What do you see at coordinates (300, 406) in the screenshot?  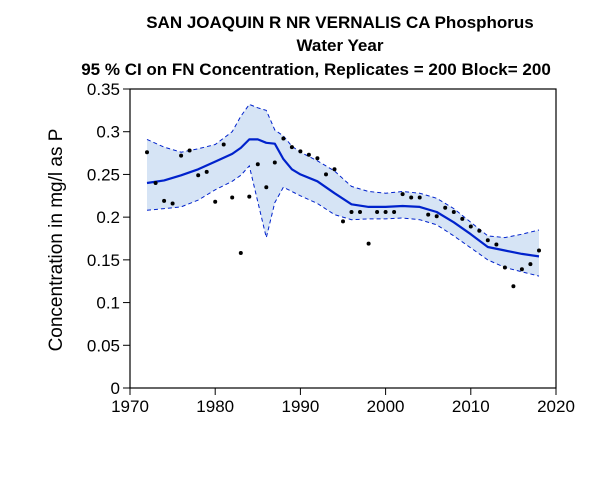 I see `x-tick-label: 1990` at bounding box center [300, 406].